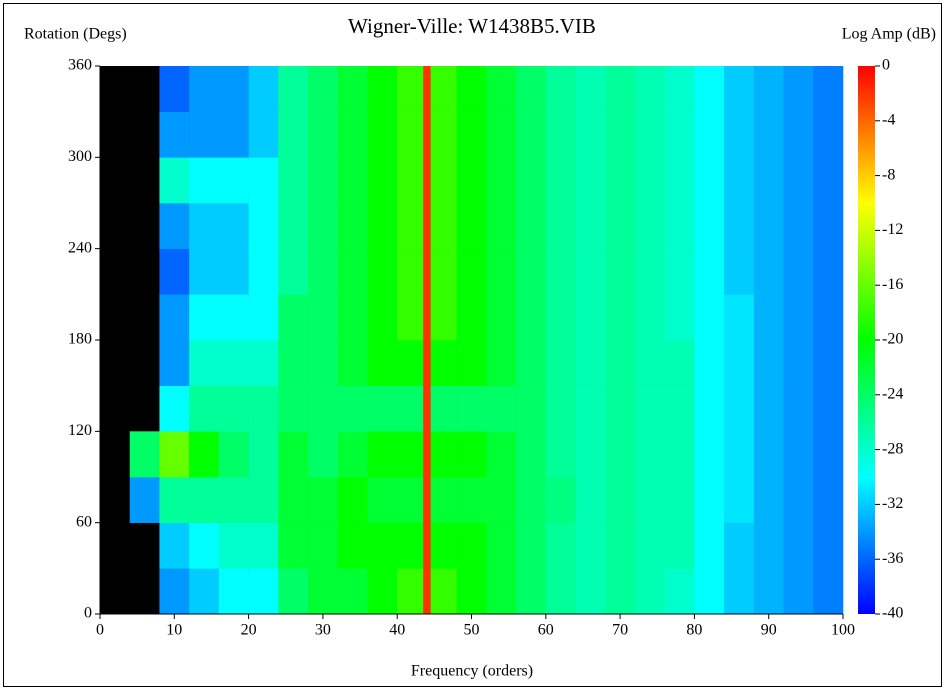 This screenshot has width=945, height=690. What do you see at coordinates (546, 630) in the screenshot?
I see `x-tick-label: 60` at bounding box center [546, 630].